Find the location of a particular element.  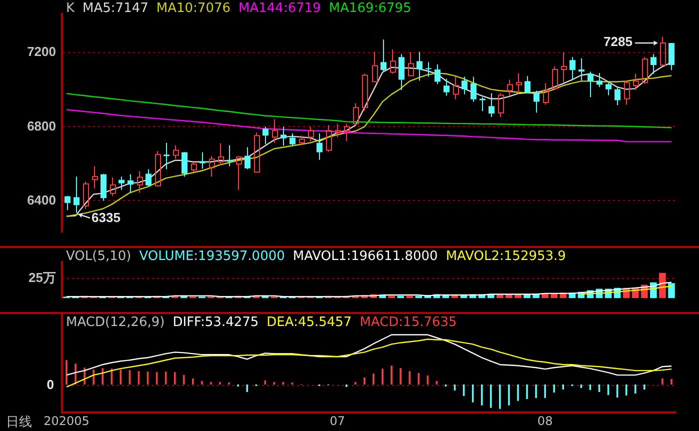

y-tick-label: 7200 is located at coordinates (41, 52).